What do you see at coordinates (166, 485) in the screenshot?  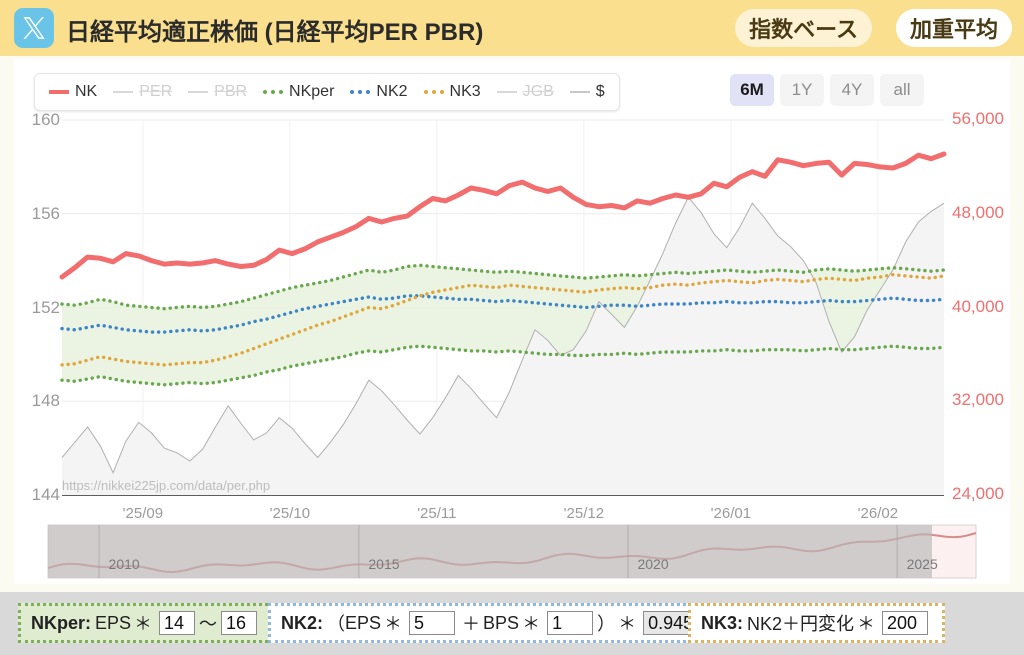 I see `chart-watermark: https://nikkei225jp.com/data/per.php` at bounding box center [166, 485].